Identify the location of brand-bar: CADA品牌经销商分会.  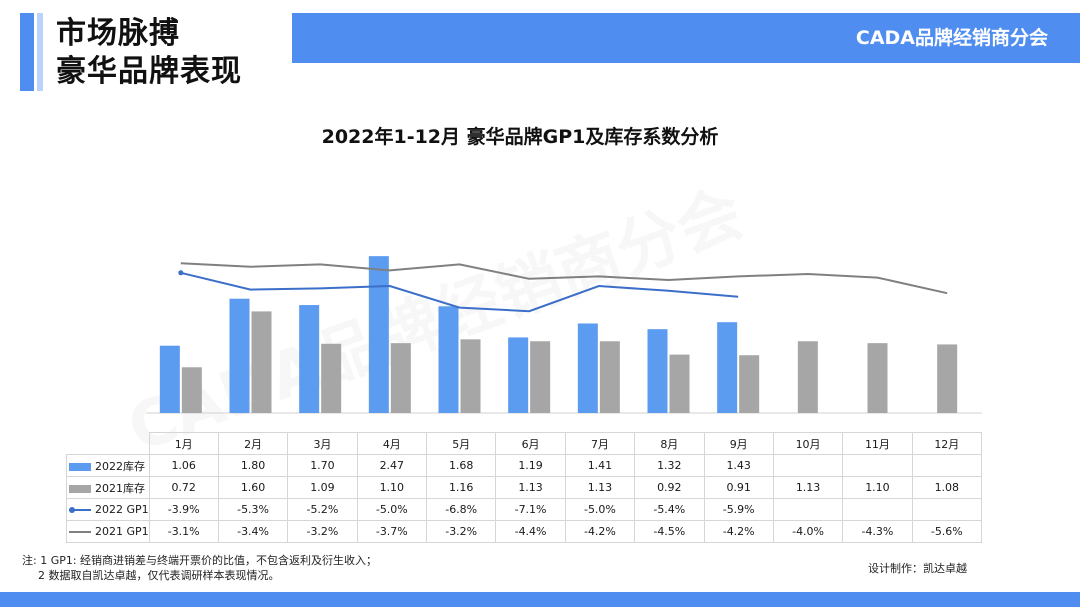
(686, 38).